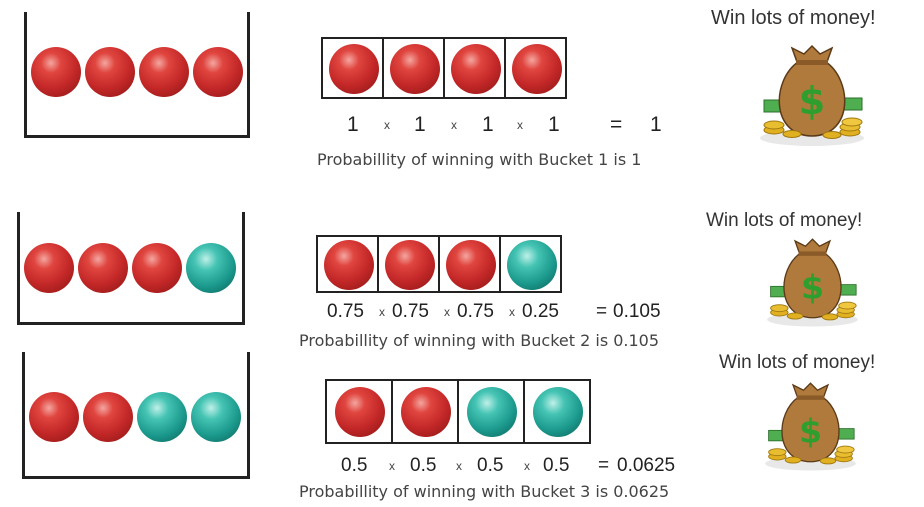 The width and height of the screenshot is (924, 507). What do you see at coordinates (797, 362) in the screenshot?
I see `win-text-3: Win lots of money!` at bounding box center [797, 362].